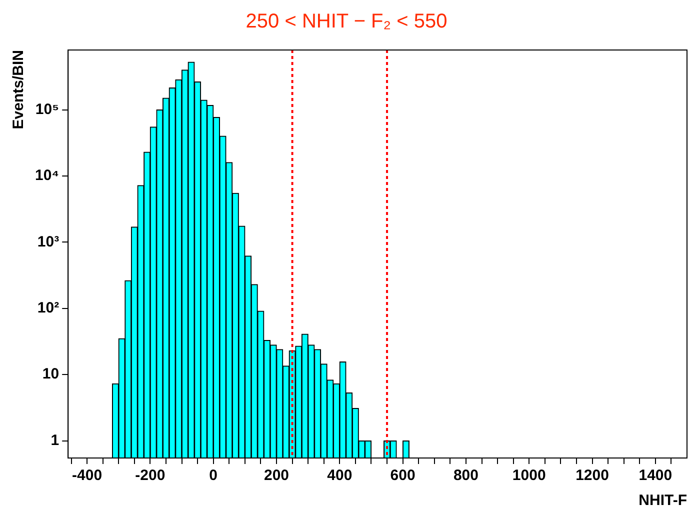 This screenshot has width=689, height=514. What do you see at coordinates (529, 475) in the screenshot?
I see `x-tick-label: 1000` at bounding box center [529, 475].